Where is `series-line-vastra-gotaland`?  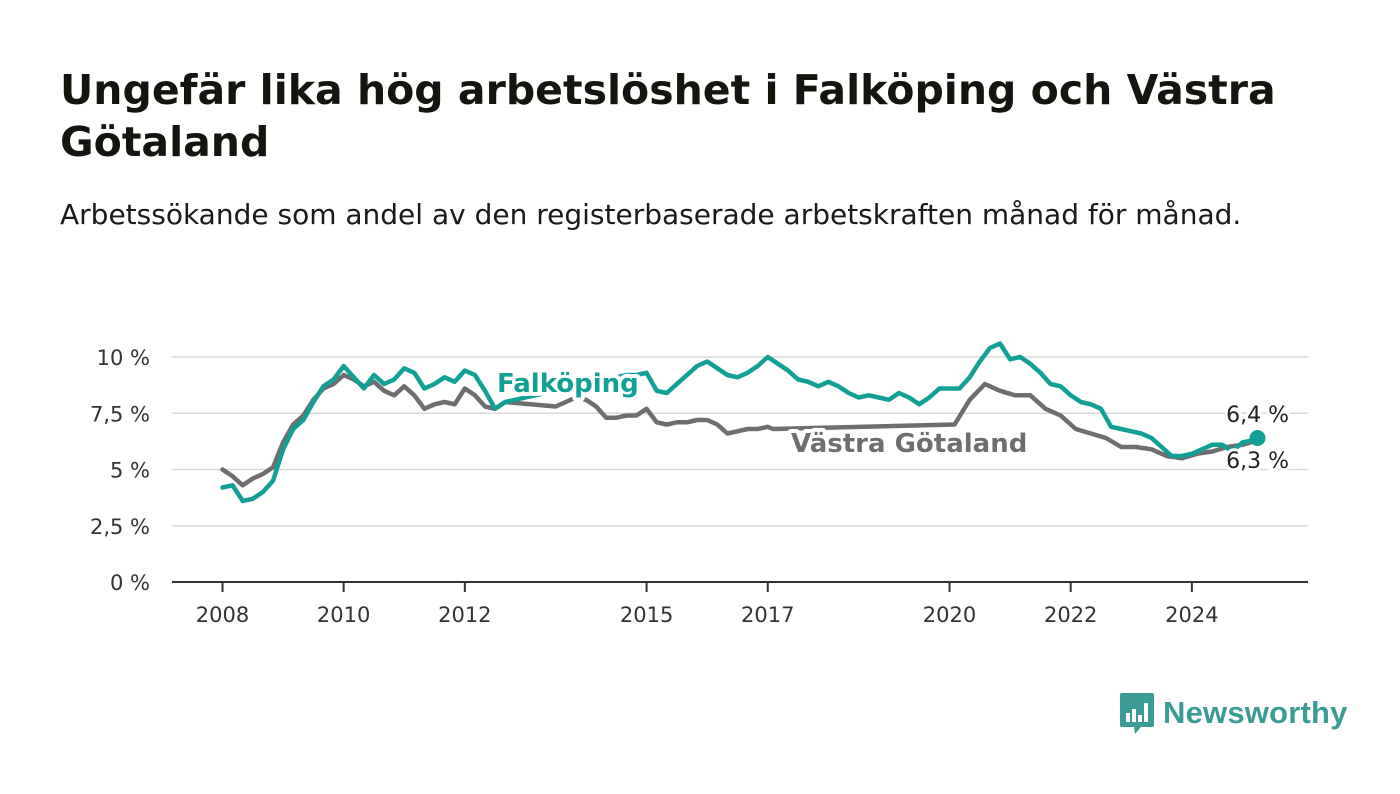 series-line-vastra-gotaland is located at coordinates (740, 430).